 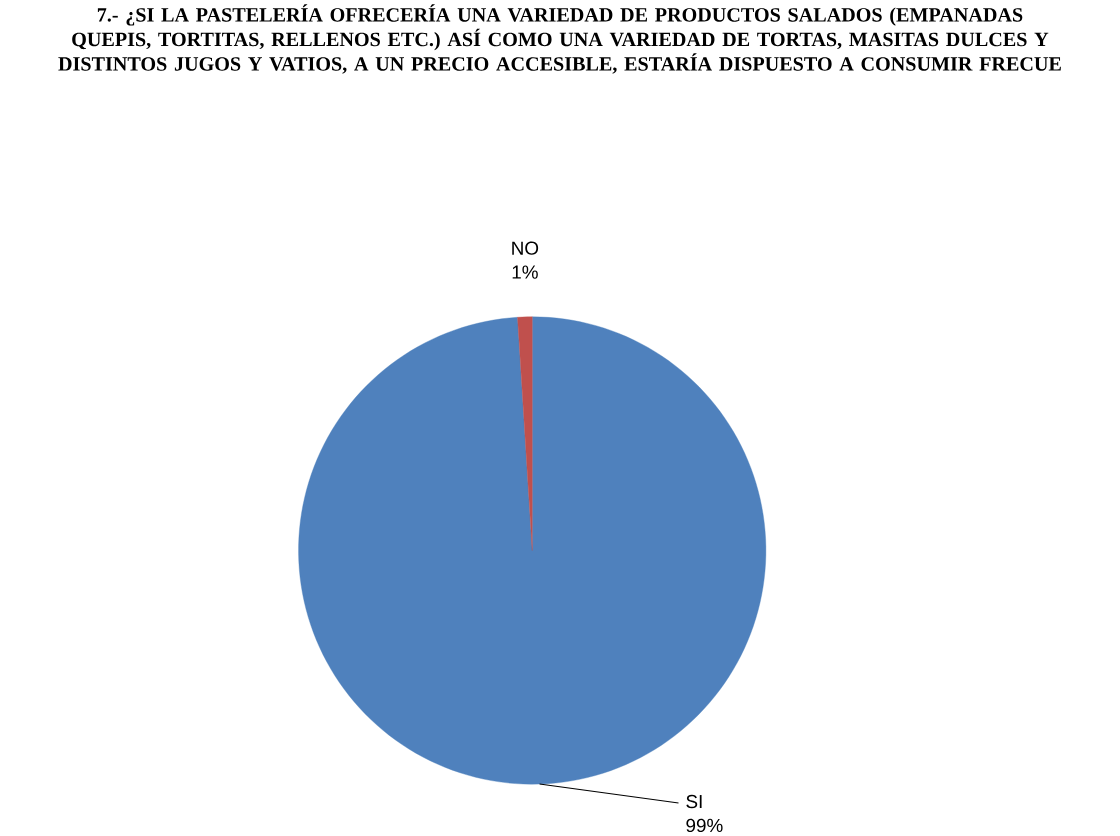 I want to click on chart-title: 7.- ¿SI LA PASTELERÍA OFRECERÍA UNA VARIEDAD DE PRODUCTOS SALADOS (EMPANADAS QUEPIS, TORTITAS, RELLENOS ETC.) ASÍ COMO UNA VARIEDAD DE TORTAS, MASITAS DULCES Y DISTINTOS JUGOS Y VATIOS, A UN PRECIO ACCESIBLE, ESTARÍA DISPUESTO A CONSUMIR FRECUE, so click(x=559, y=39).